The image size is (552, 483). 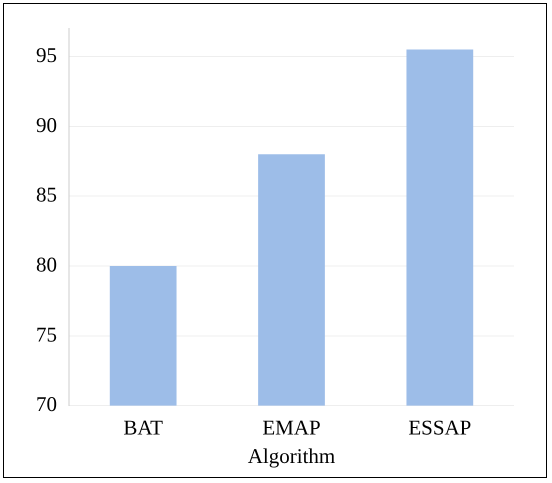 I want to click on y-tick-label: 95, so click(x=46, y=55).